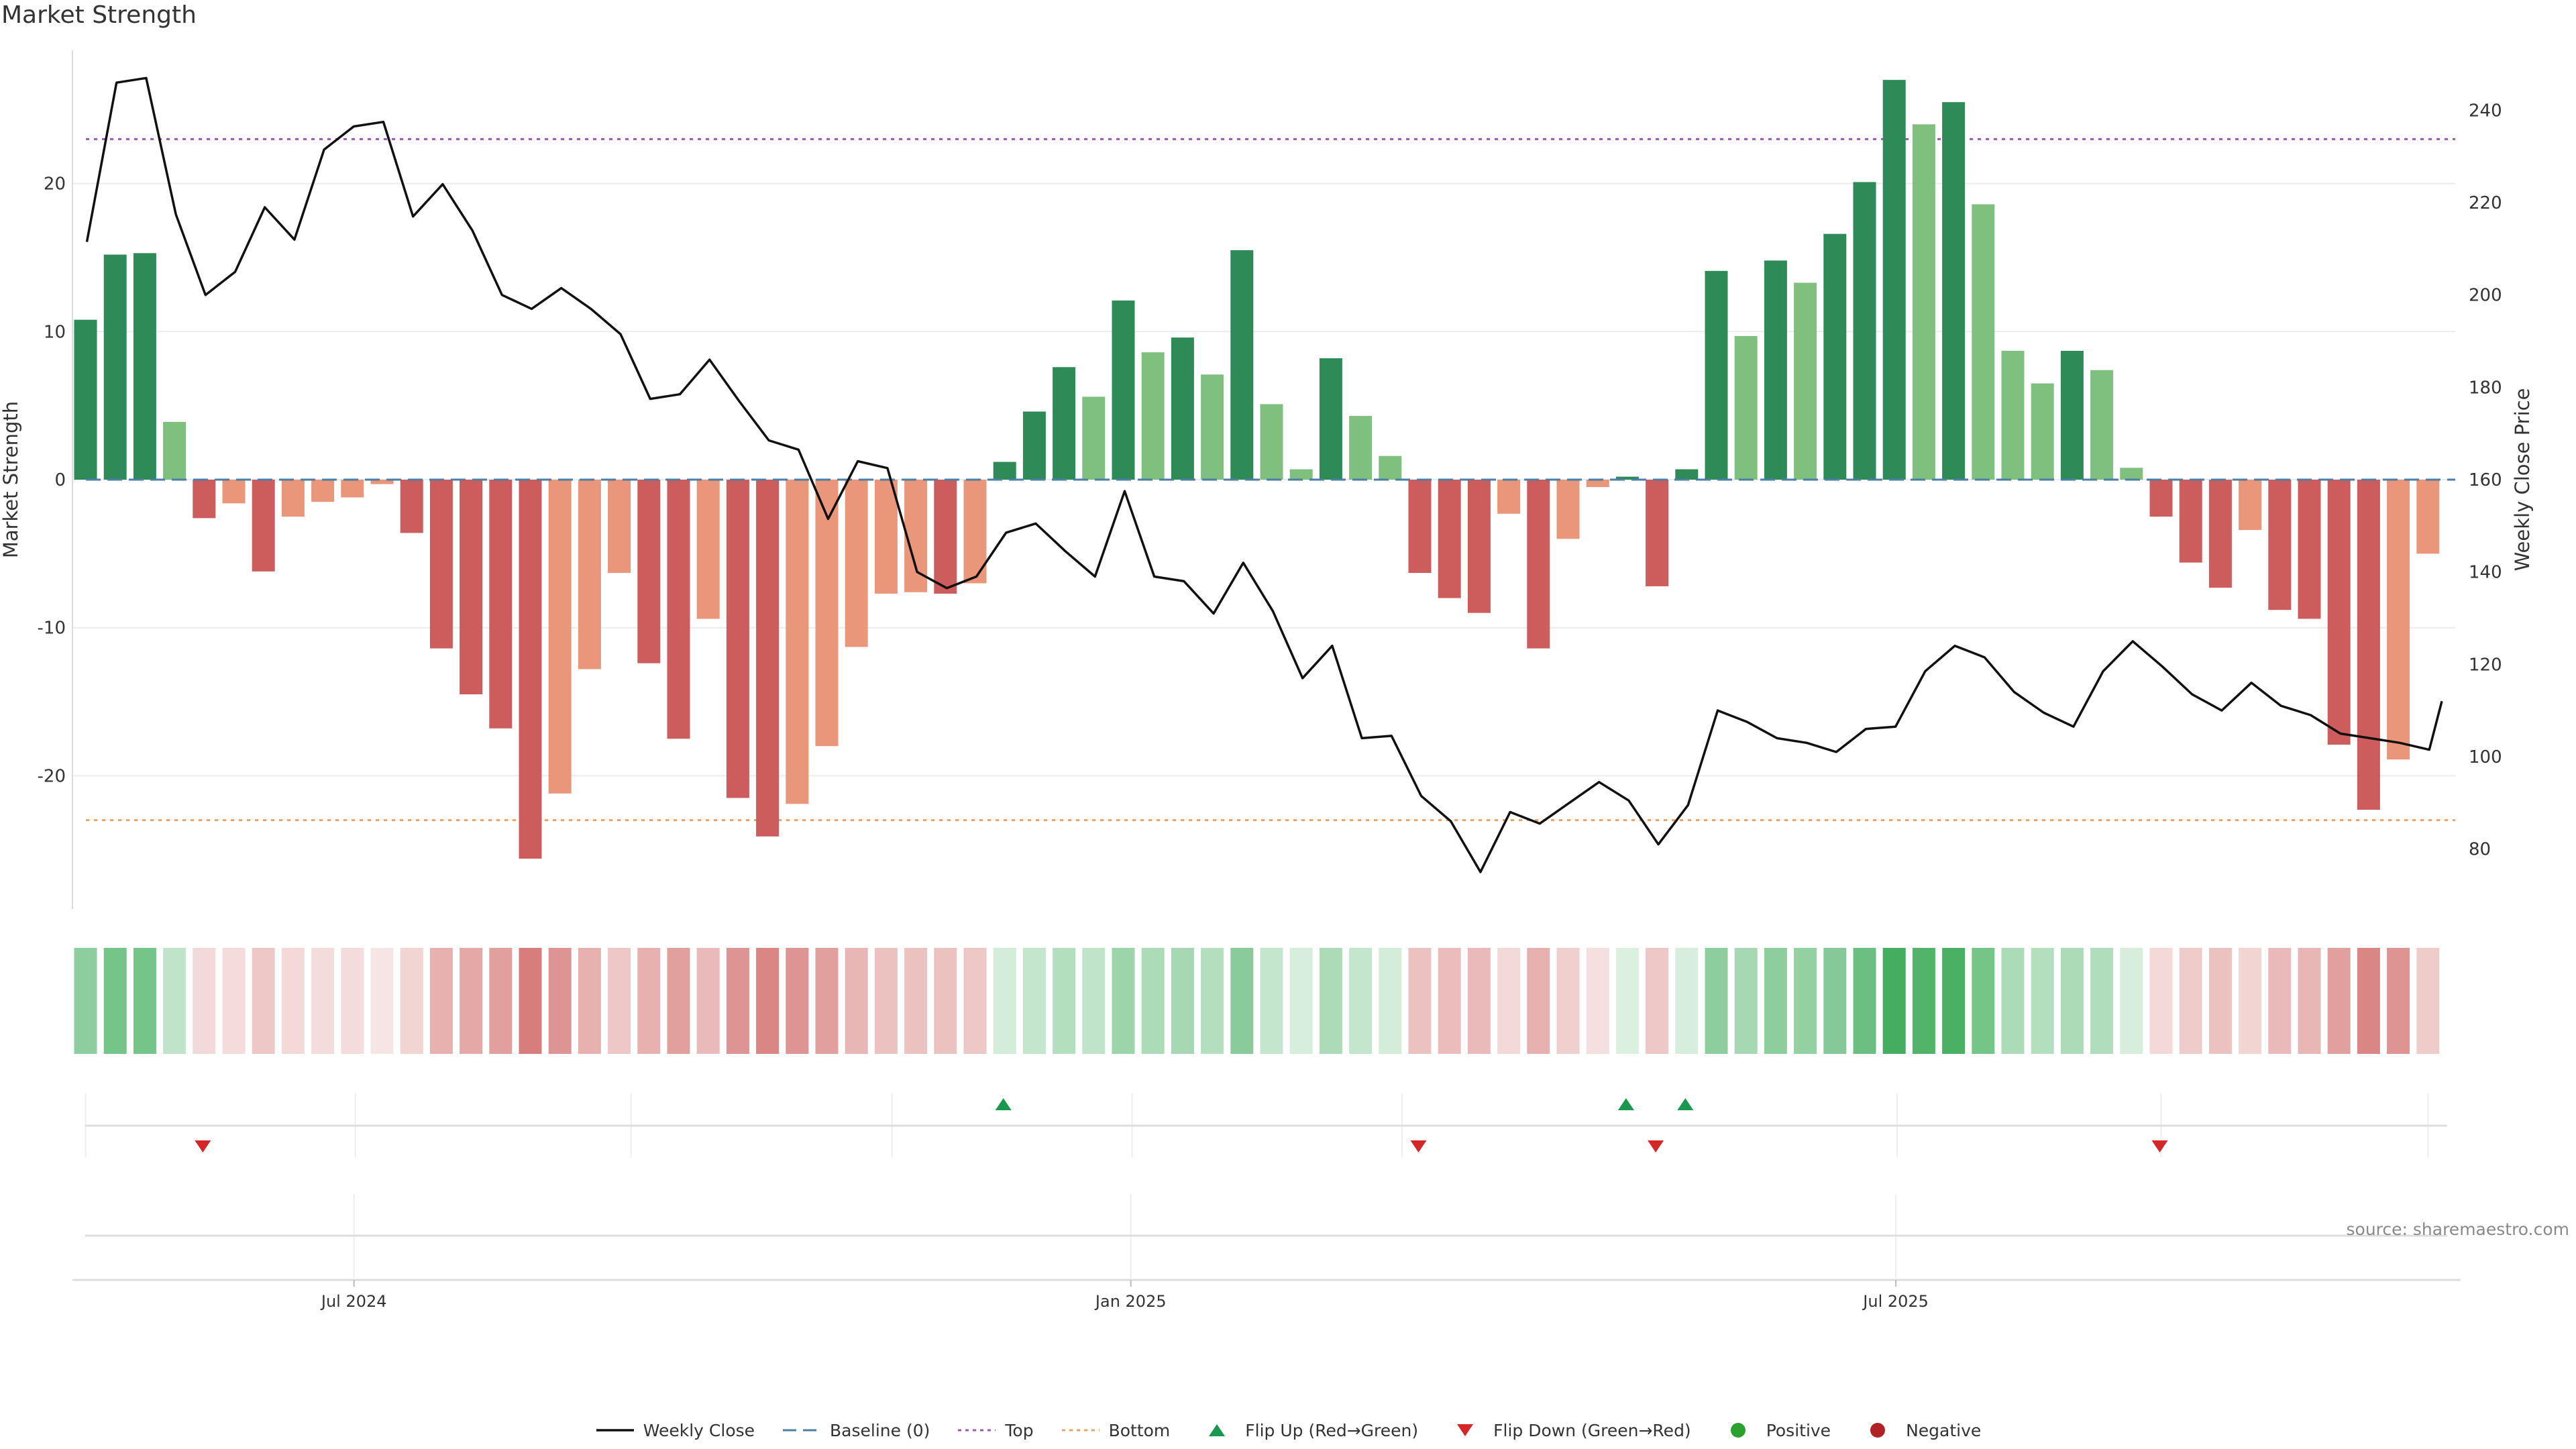 The height and width of the screenshot is (1449, 2576). What do you see at coordinates (2485, 757) in the screenshot?
I see `y2-tick-label: 100` at bounding box center [2485, 757].